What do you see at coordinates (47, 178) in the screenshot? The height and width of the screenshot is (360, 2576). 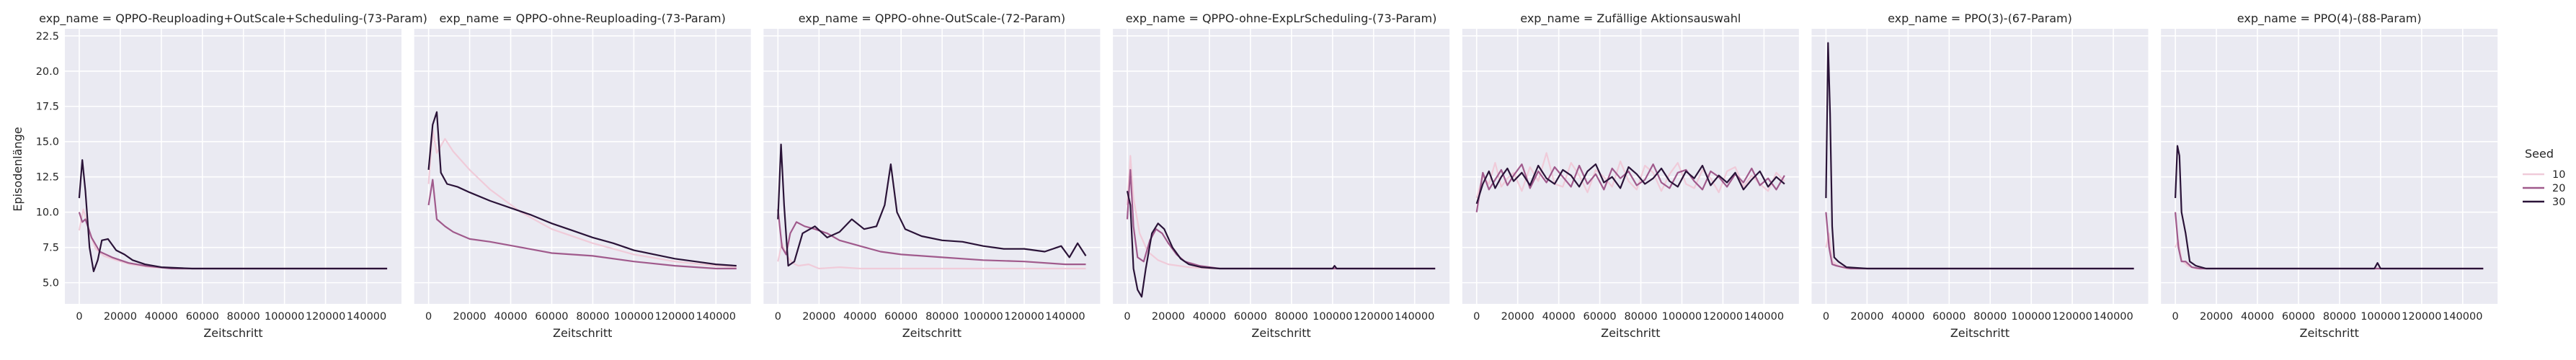 I see `y-tick-label: 12.5` at bounding box center [47, 178].